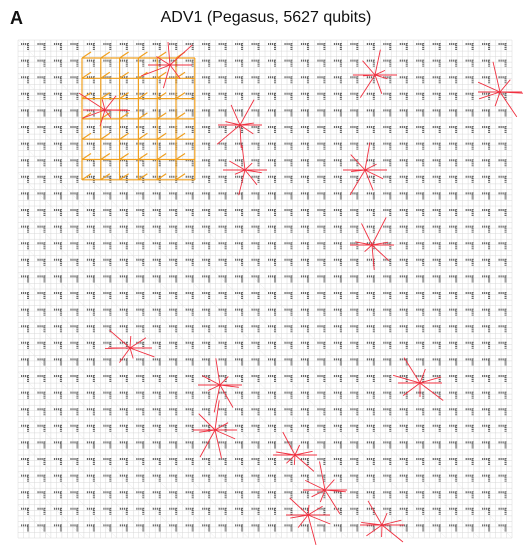  What do you see at coordinates (266, 17) in the screenshot?
I see `figure-title: ADV1 (Pegasus, 5627 qubits)` at bounding box center [266, 17].